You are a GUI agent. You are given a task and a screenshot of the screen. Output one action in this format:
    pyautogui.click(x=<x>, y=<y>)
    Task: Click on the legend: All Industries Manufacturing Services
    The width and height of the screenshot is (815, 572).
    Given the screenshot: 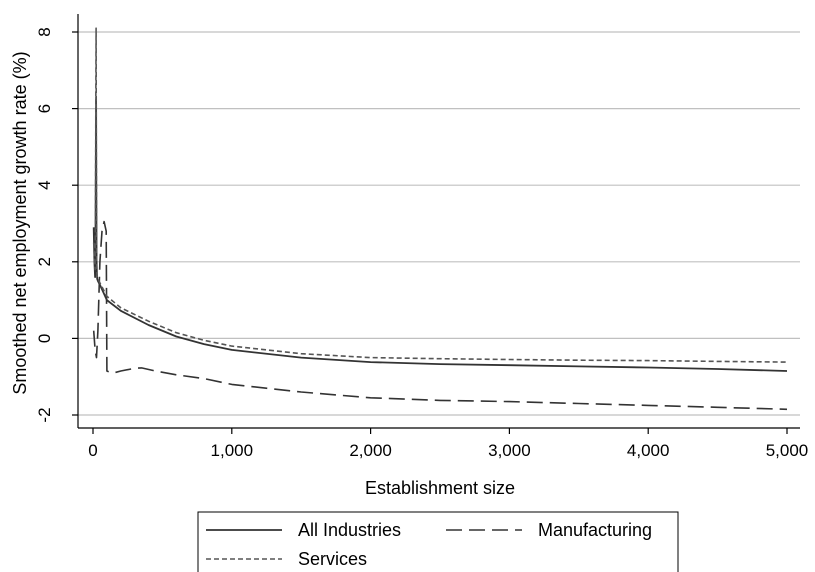 What is the action you would take?
    pyautogui.click(x=438, y=541)
    